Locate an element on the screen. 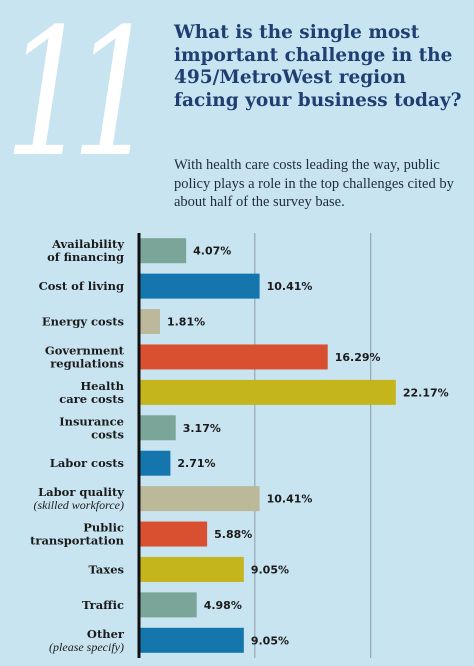 This screenshot has width=474, height=666. category-label: Government is located at coordinates (85, 350).